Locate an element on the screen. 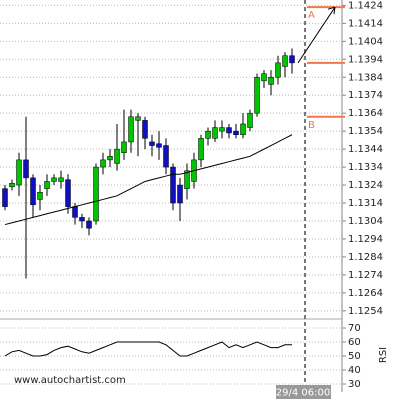  rsi-label: RSI is located at coordinates (383, 355).